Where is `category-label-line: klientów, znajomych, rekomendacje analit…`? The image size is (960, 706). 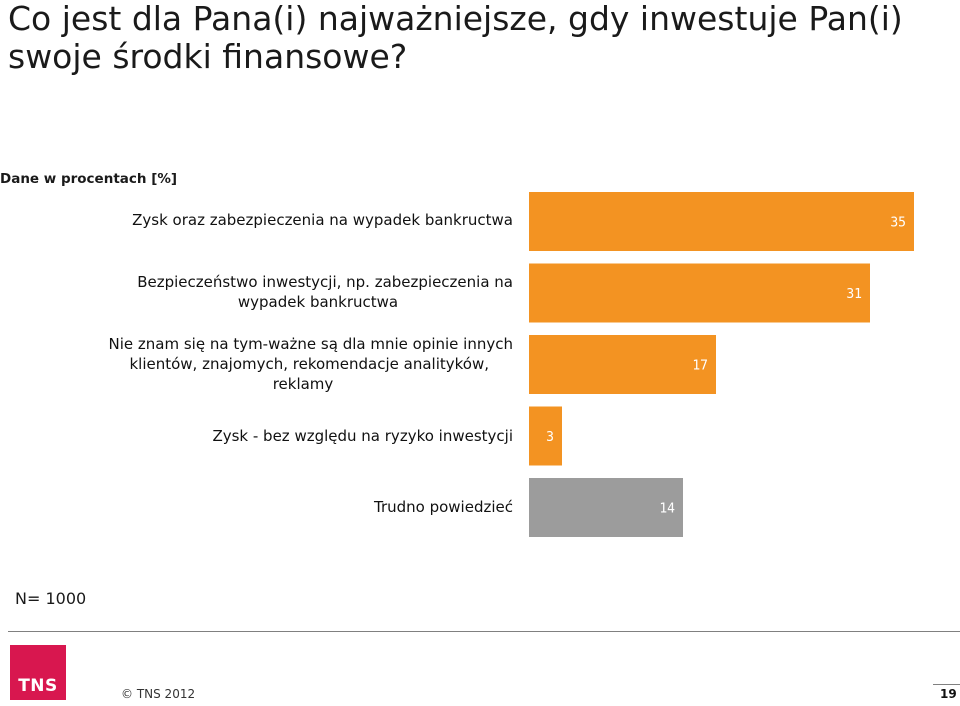
category-label-line: klientów, znajomych, rekomendacje analit… is located at coordinates (309, 364).